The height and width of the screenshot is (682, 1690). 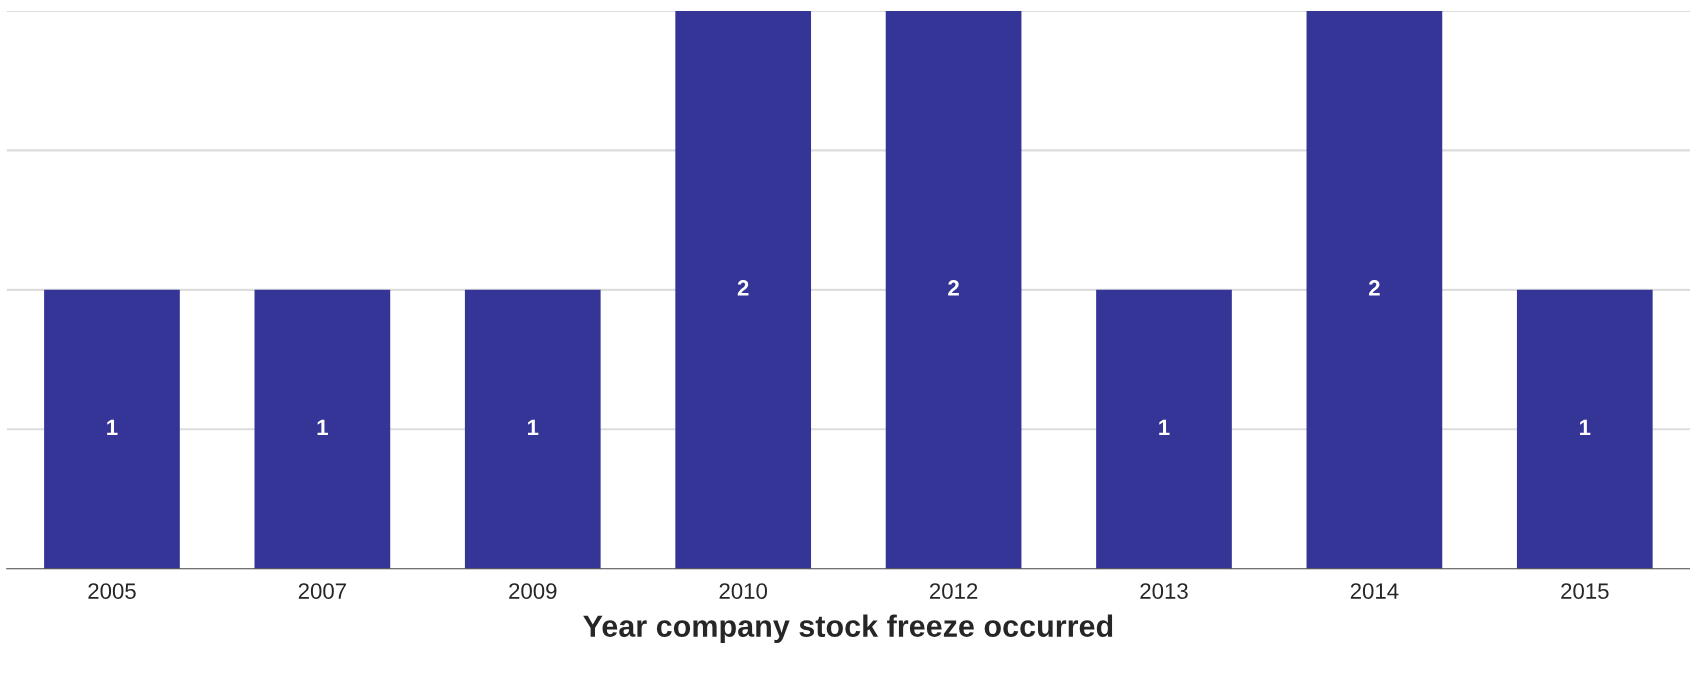 I want to click on x-tick-label: 2010, so click(x=743, y=591).